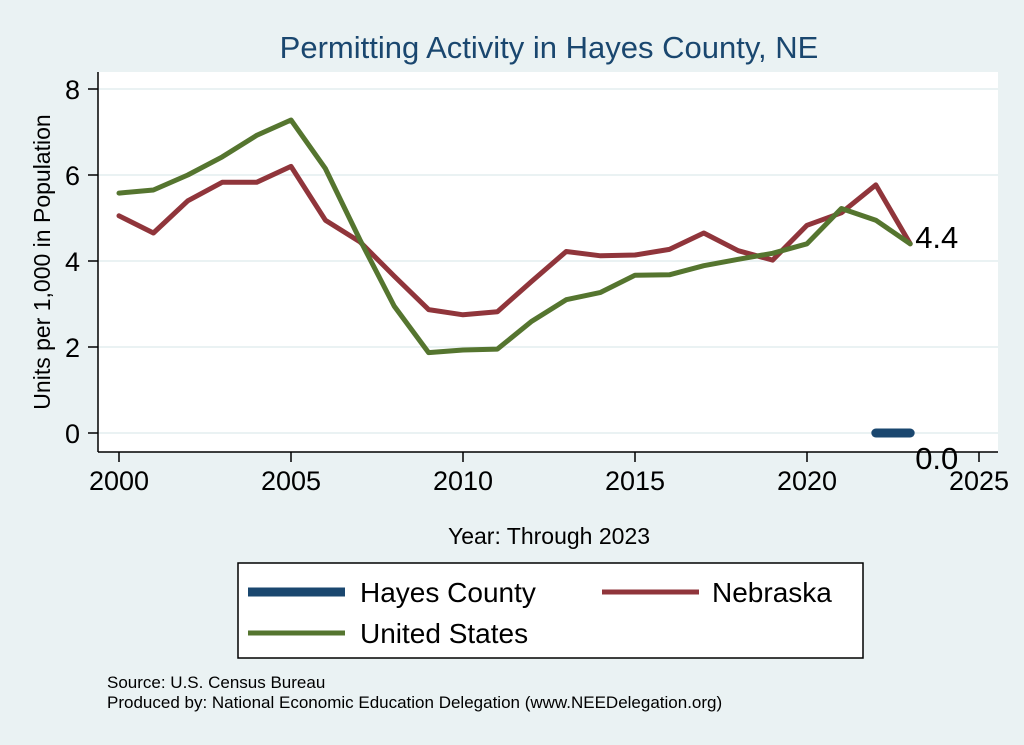 Image resolution: width=1024 pixels, height=745 pixels. Describe the element at coordinates (635, 481) in the screenshot. I see `x-tick-label-3: 2015` at that location.